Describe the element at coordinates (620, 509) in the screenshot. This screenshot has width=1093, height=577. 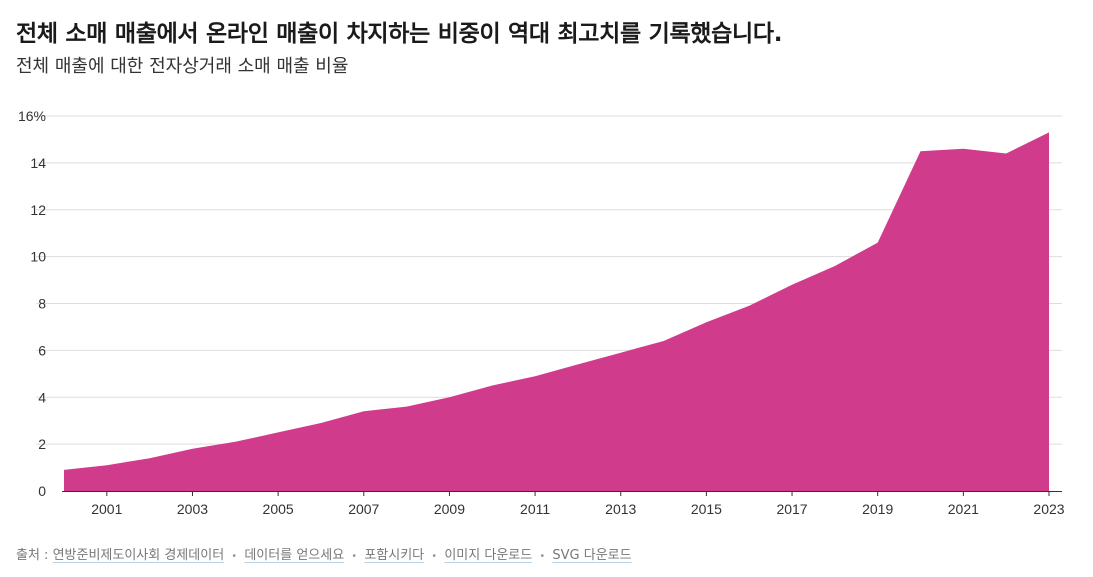
I see `x-tick-label: 2013` at that location.